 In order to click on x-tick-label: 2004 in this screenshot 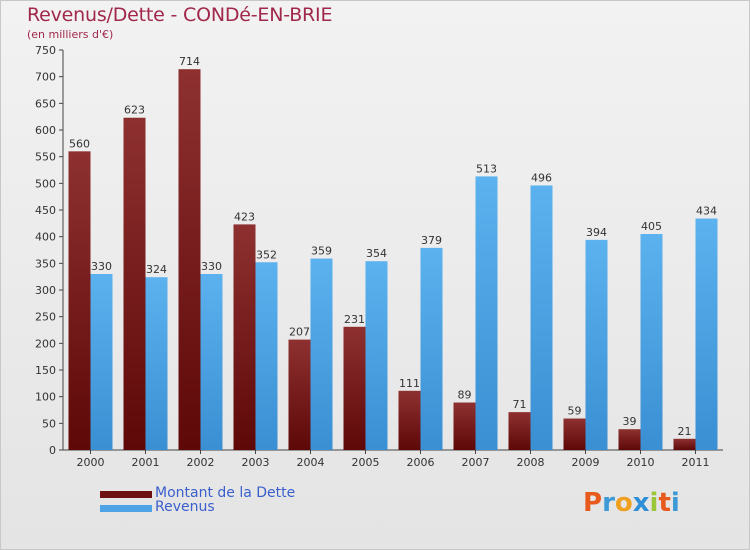, I will do `click(311, 462)`.